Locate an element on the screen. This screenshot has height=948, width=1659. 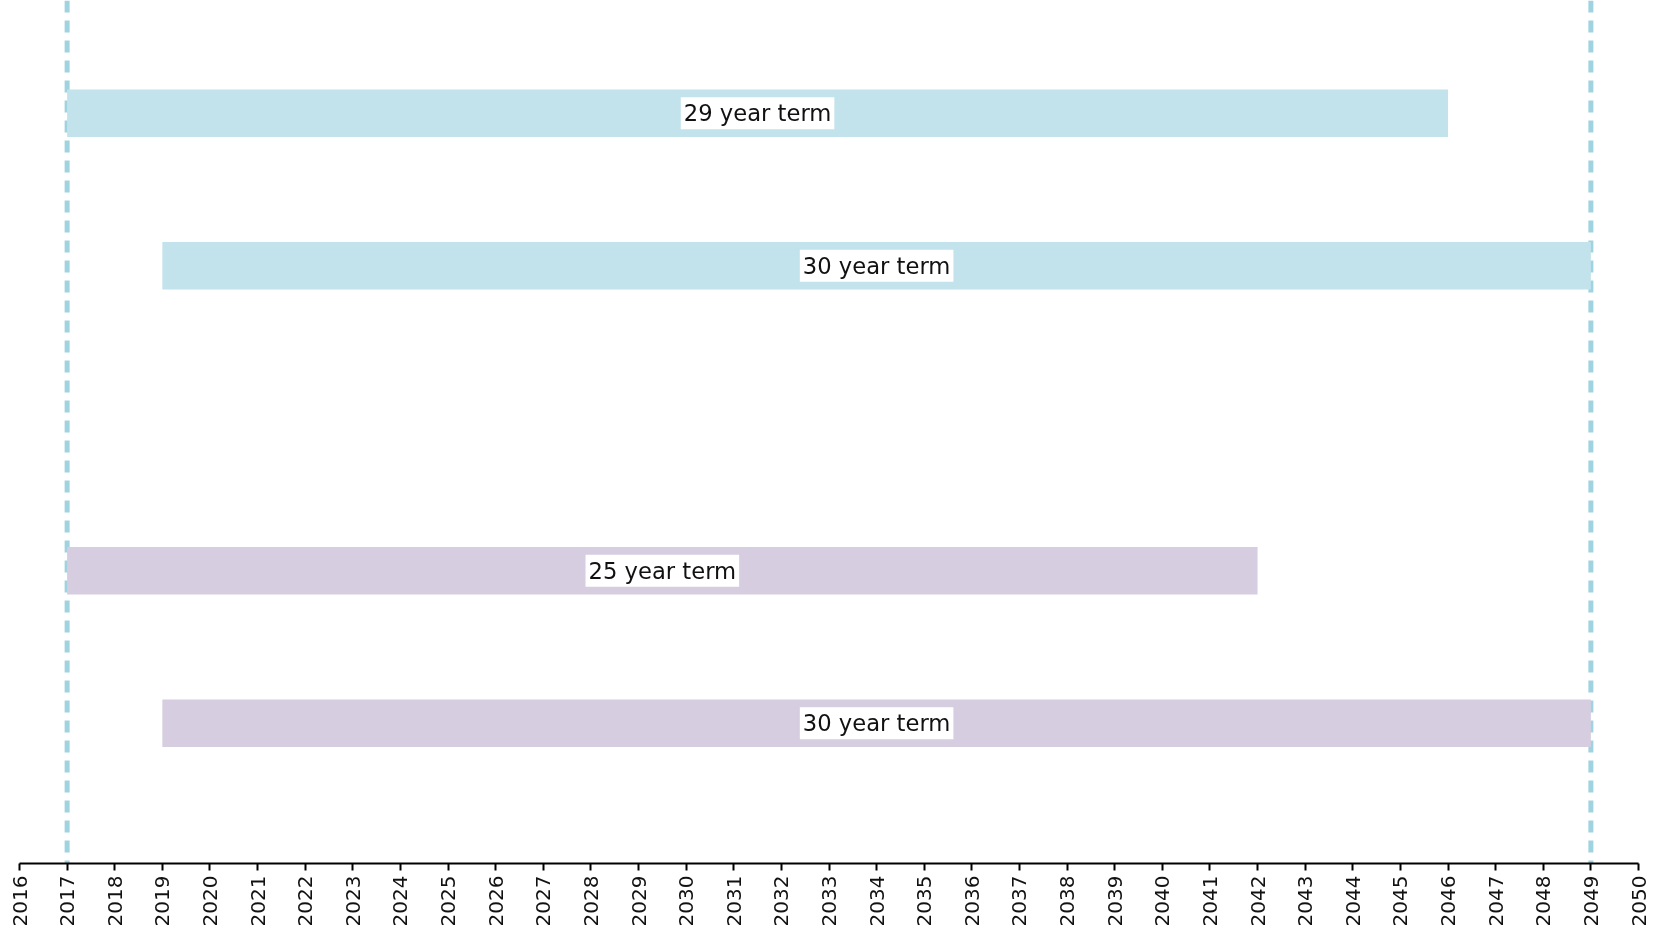
x-tick-label: 2030 is located at coordinates (686, 901).